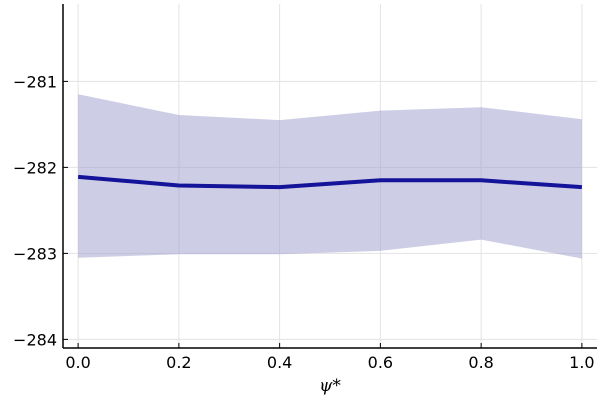 Image resolution: width=600 pixels, height=400 pixels. Describe the element at coordinates (581, 362) in the screenshot. I see `x-tick-label: 1.0` at that location.